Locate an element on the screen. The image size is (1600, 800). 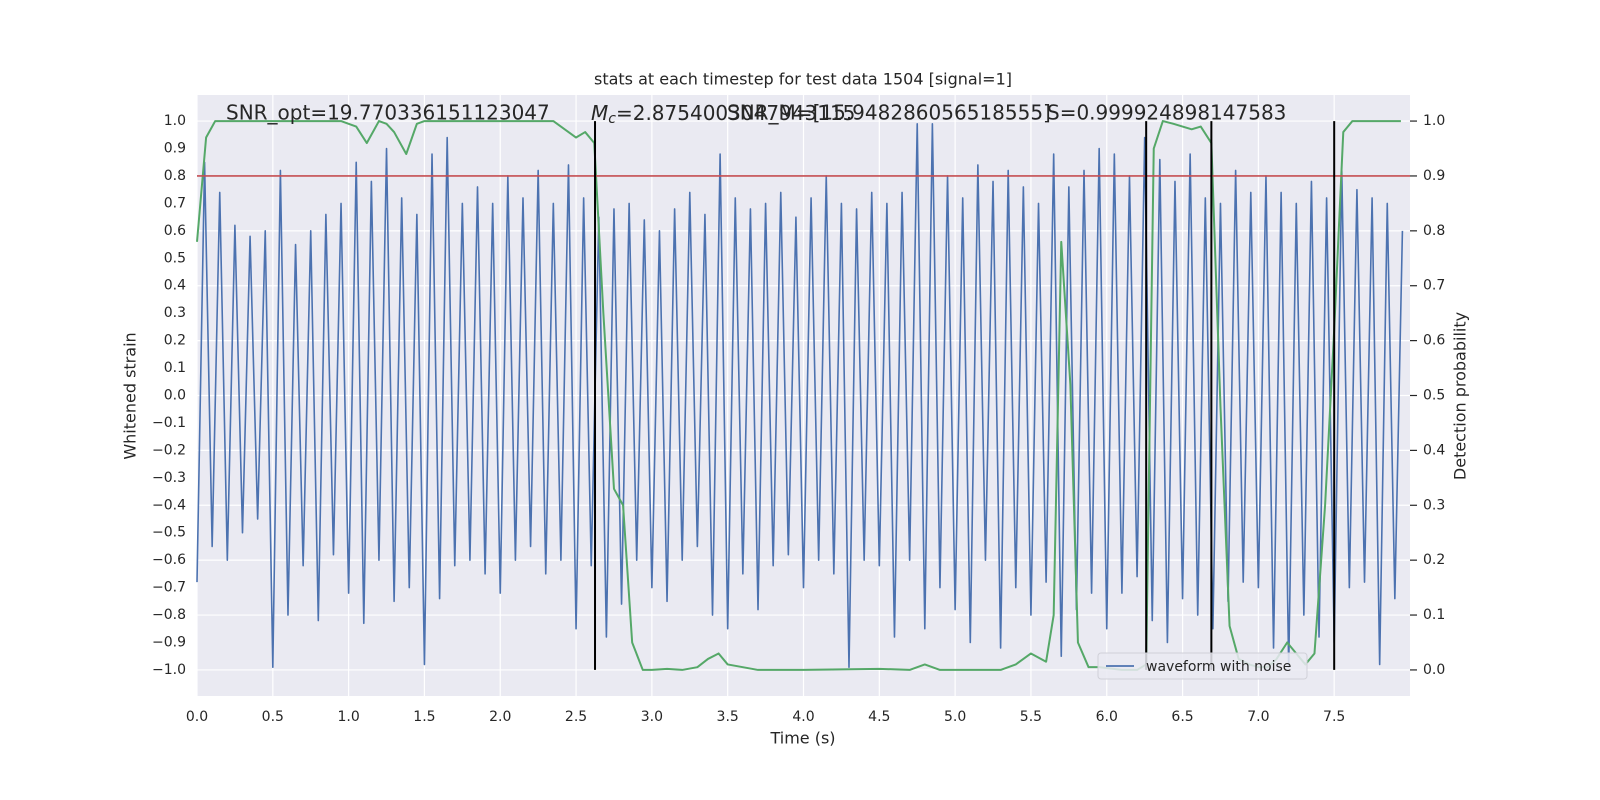
y-tick-label: 0.7 is located at coordinates (175, 203).